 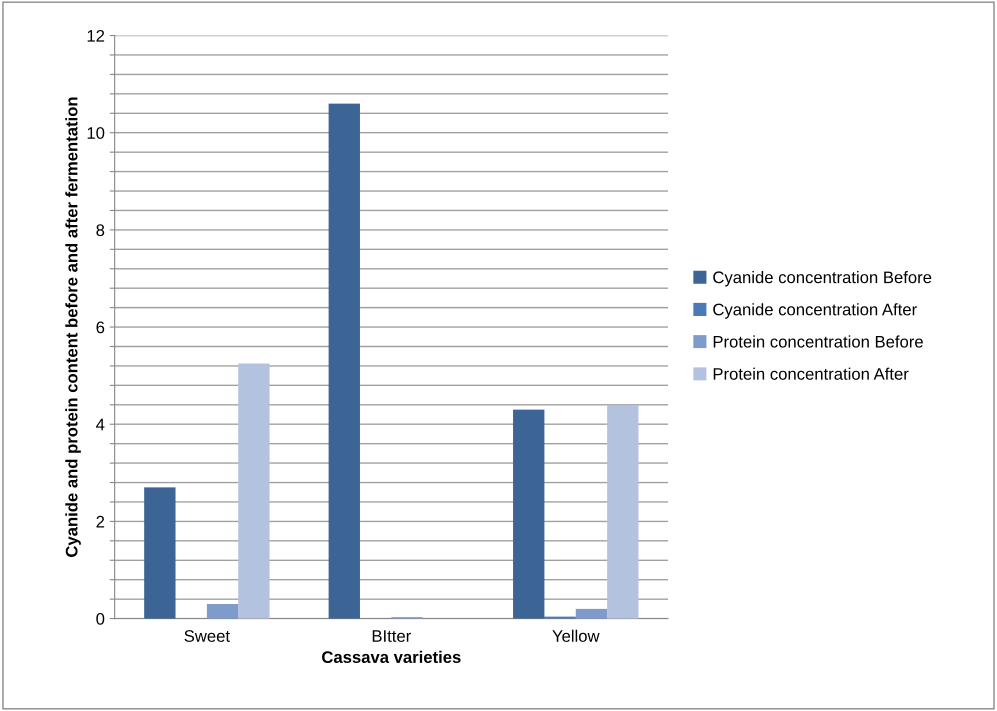 What do you see at coordinates (818, 341) in the screenshot?
I see `legend-label: Protein concentration Before` at bounding box center [818, 341].